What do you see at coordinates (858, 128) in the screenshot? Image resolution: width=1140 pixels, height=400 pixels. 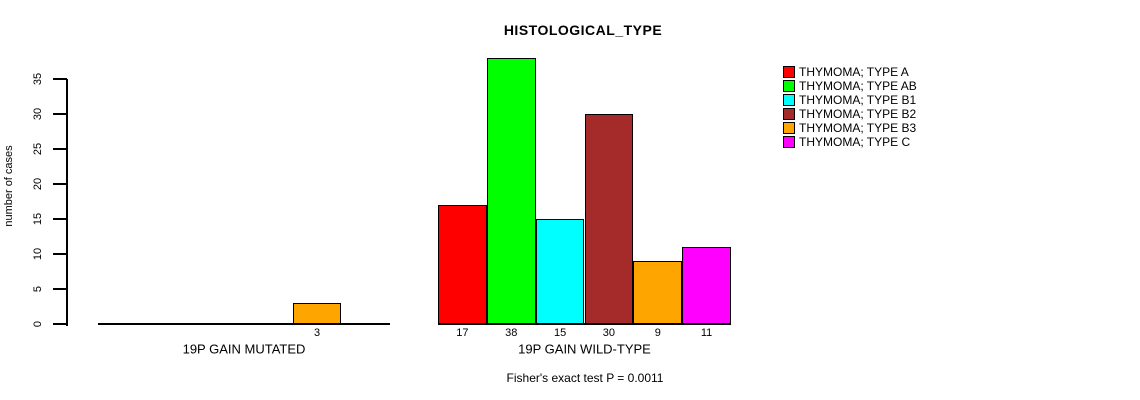 I see `legend-label: THYMOMA; TYPE B3` at bounding box center [858, 128].